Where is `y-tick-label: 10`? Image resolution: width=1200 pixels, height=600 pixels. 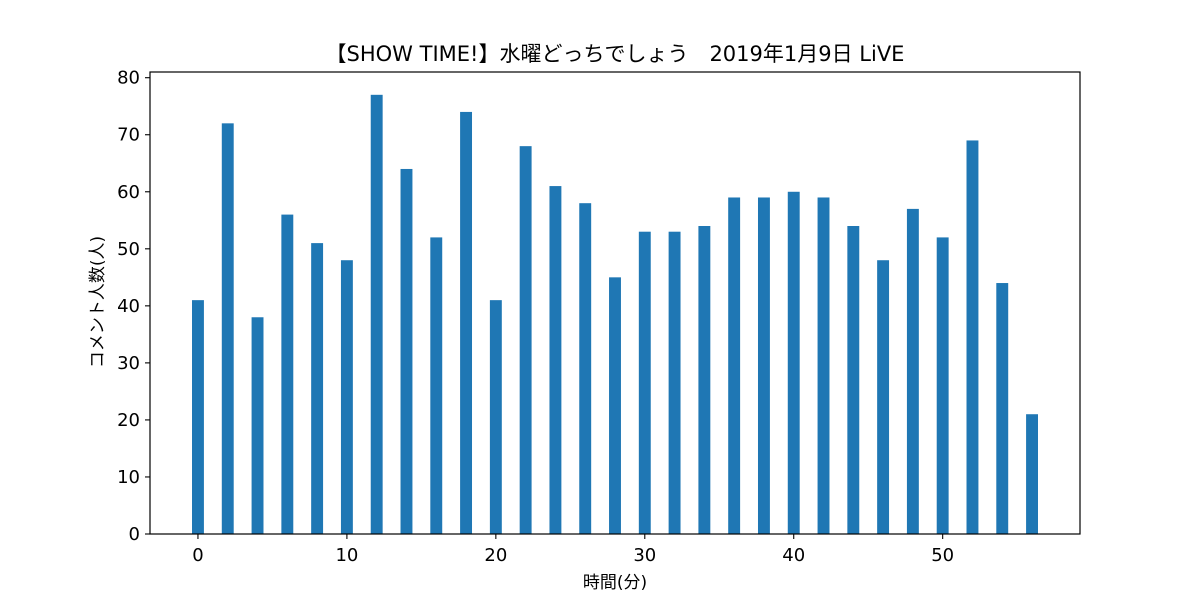 y-tick-label: 10 is located at coordinates (128, 477).